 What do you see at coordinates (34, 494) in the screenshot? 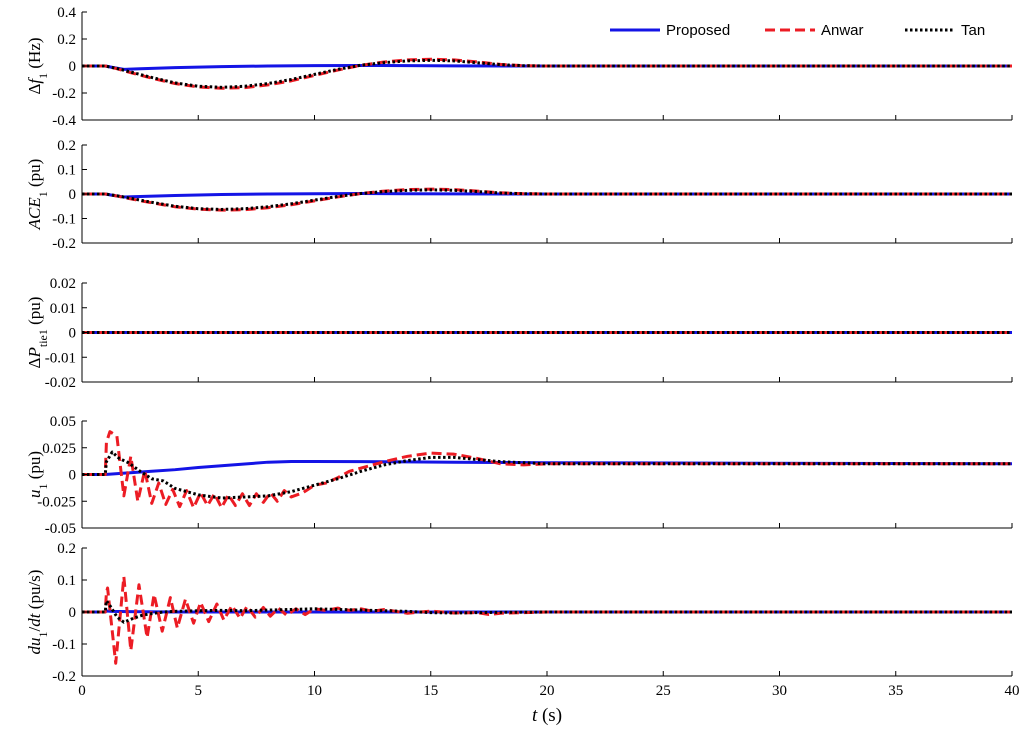
I see `y-label-var: u` at bounding box center [34, 494].